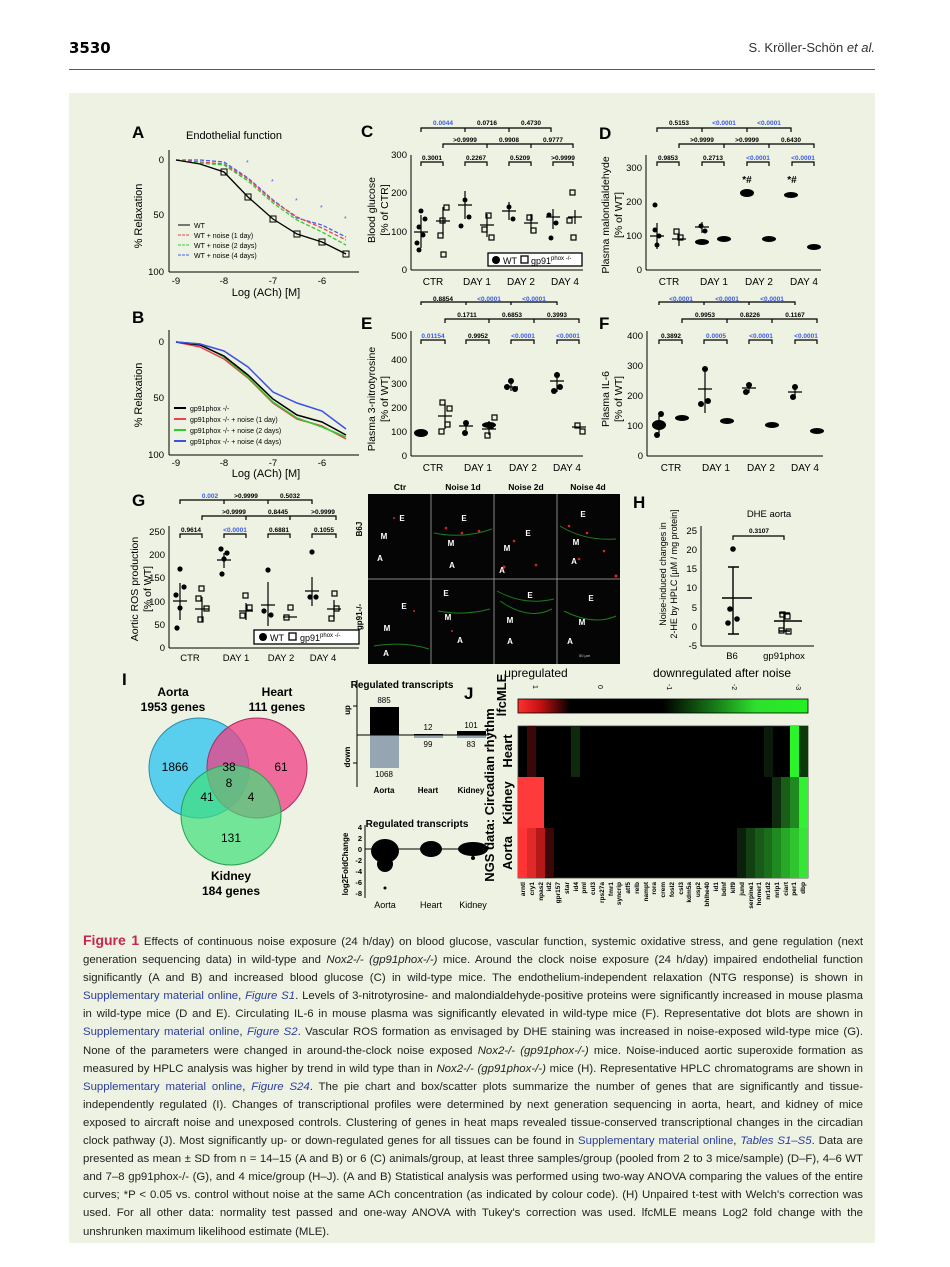 Image resolution: width=950 pixels, height=1267 pixels. Describe the element at coordinates (280, 1086) in the screenshot. I see `figure-s24-link: Figure S24` at that location.